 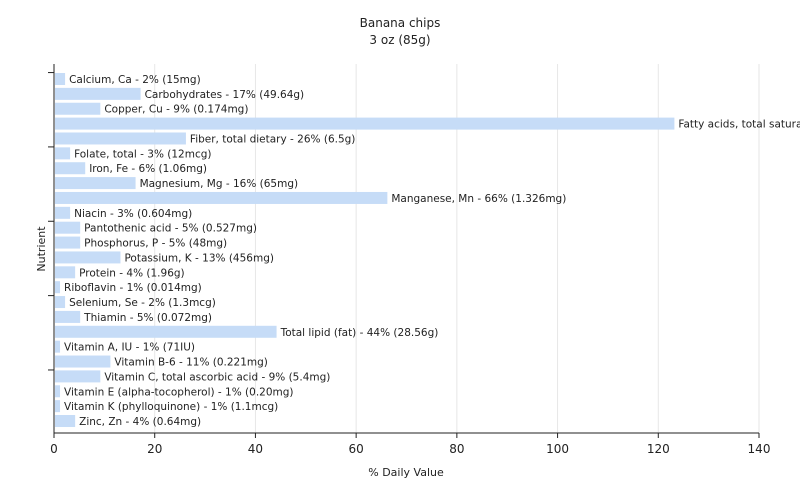 I want to click on x-tick-label: 120, so click(x=658, y=449).